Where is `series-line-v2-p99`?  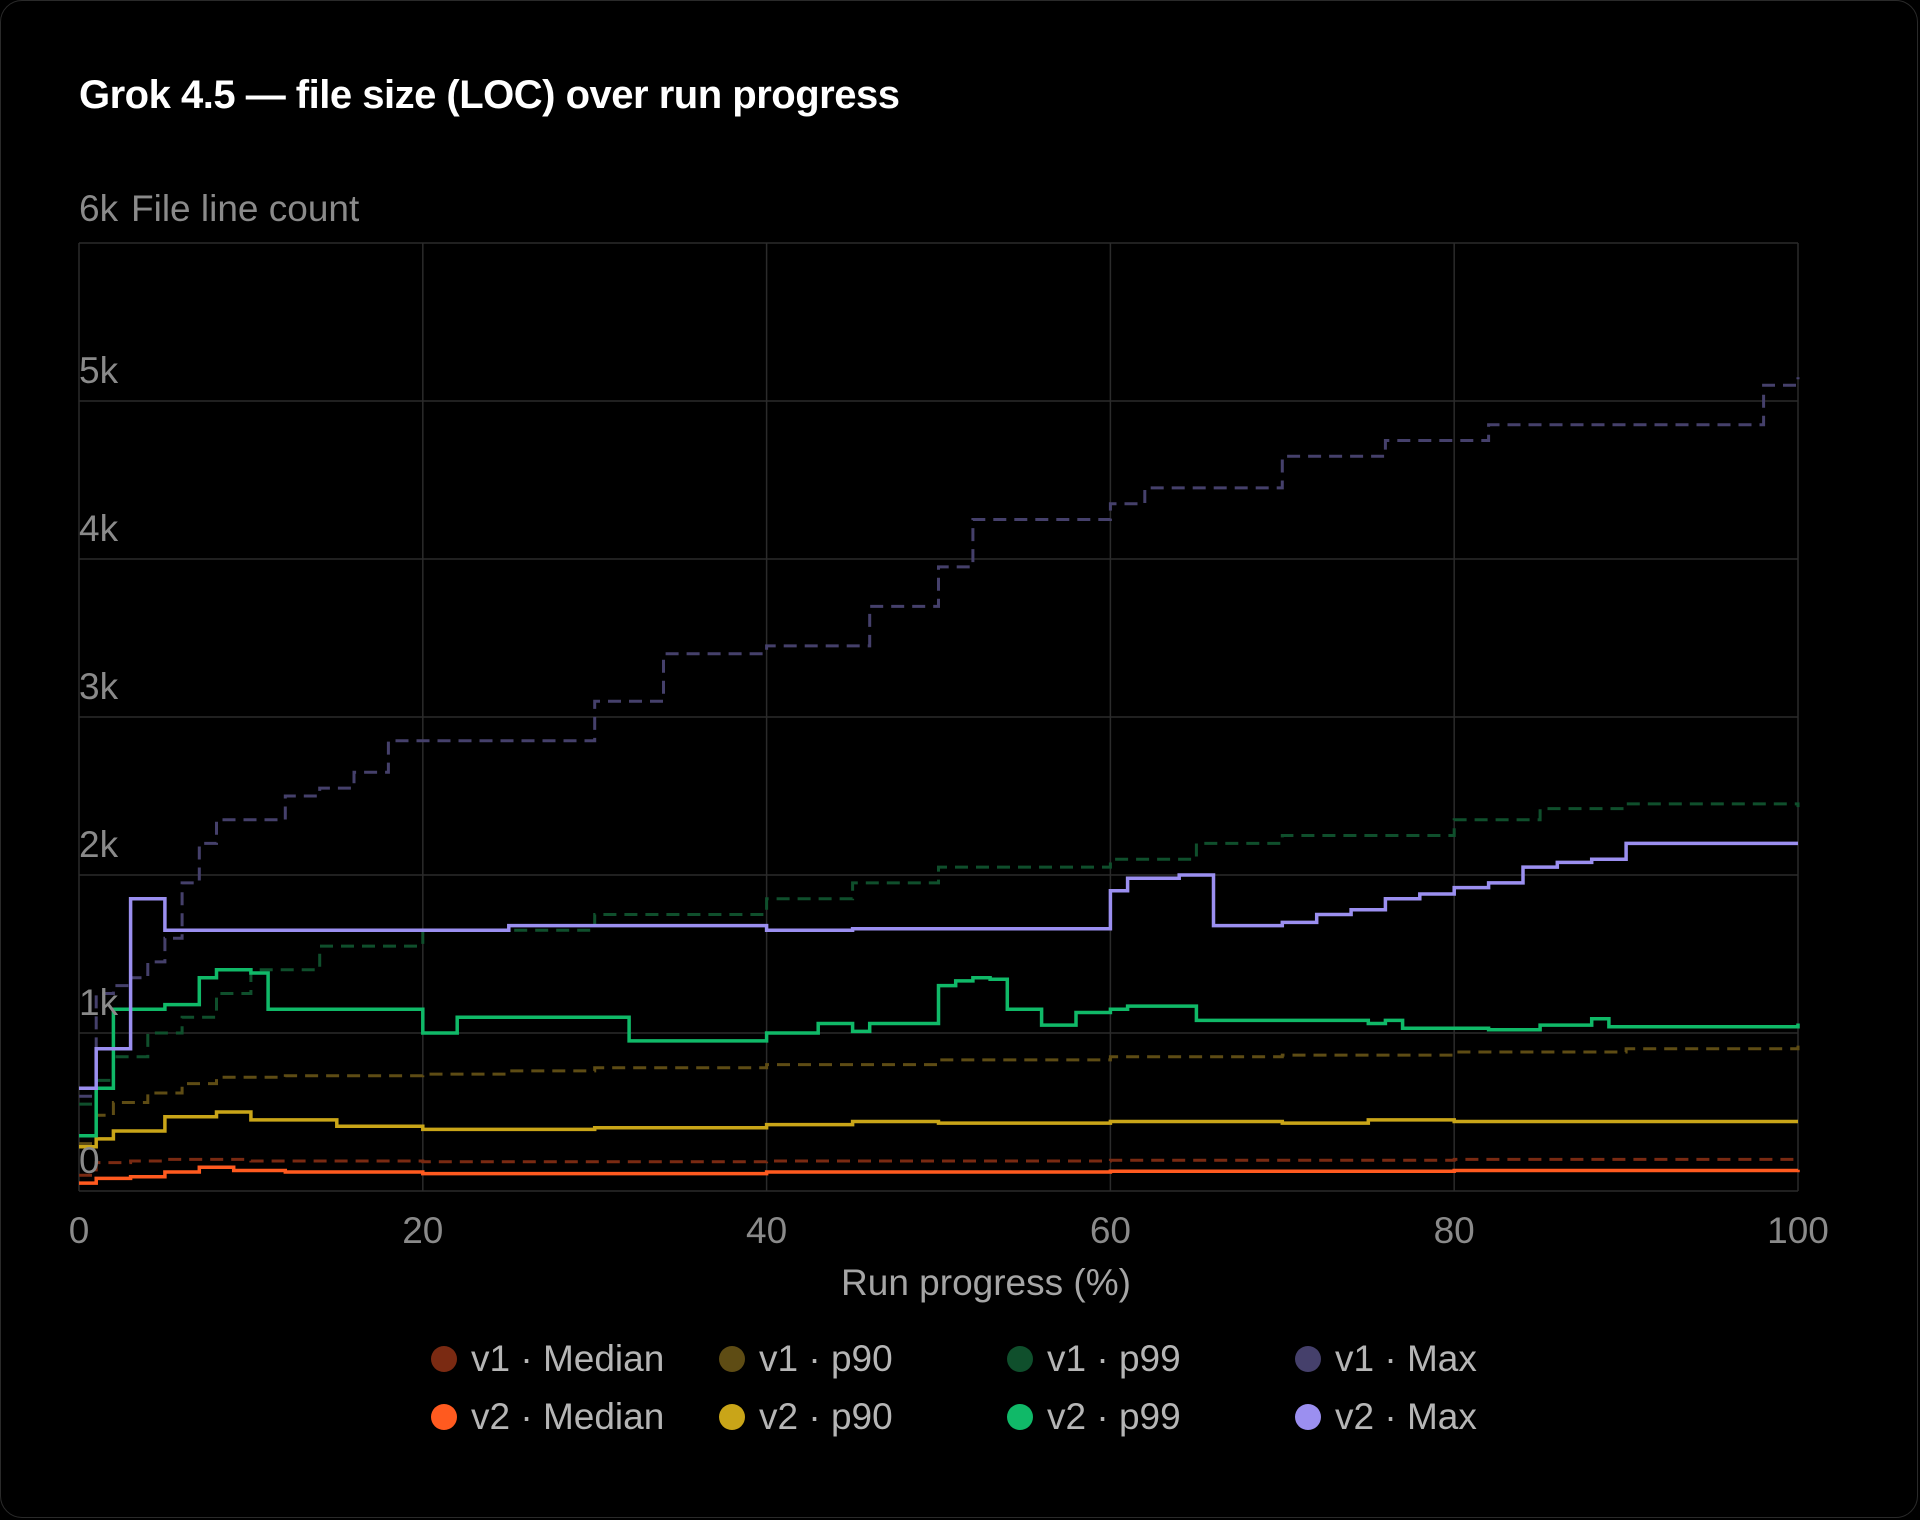 series-line-v2-p99 is located at coordinates (939, 1053).